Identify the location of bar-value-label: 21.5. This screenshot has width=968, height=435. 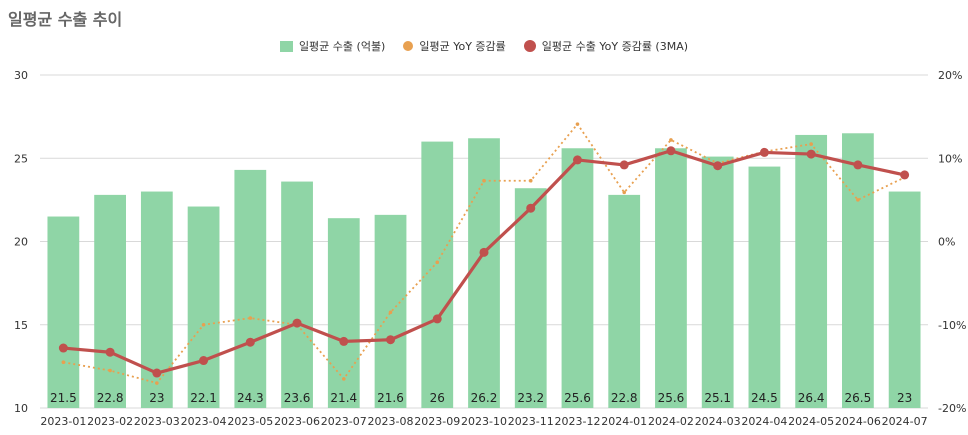
(63, 398).